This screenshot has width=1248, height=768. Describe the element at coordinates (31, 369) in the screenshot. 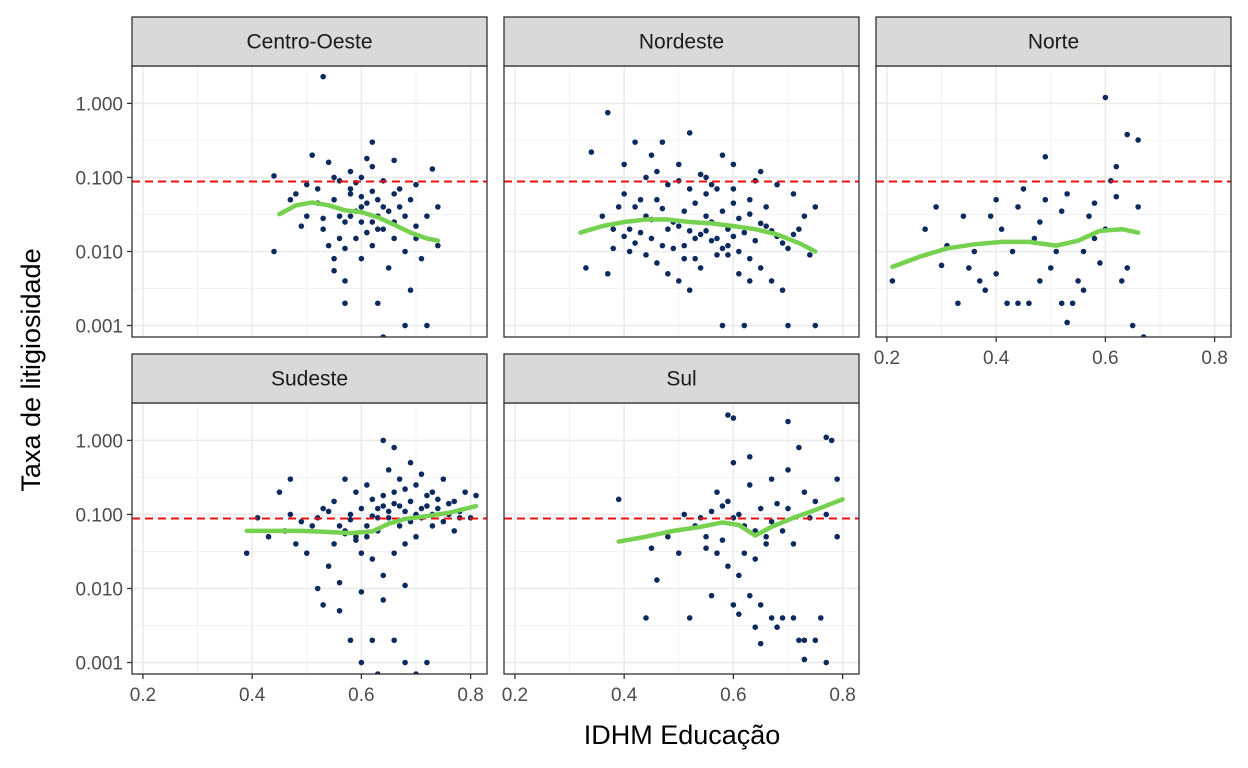

I see `y-axis-title: Taxa de litigiosidade` at that location.